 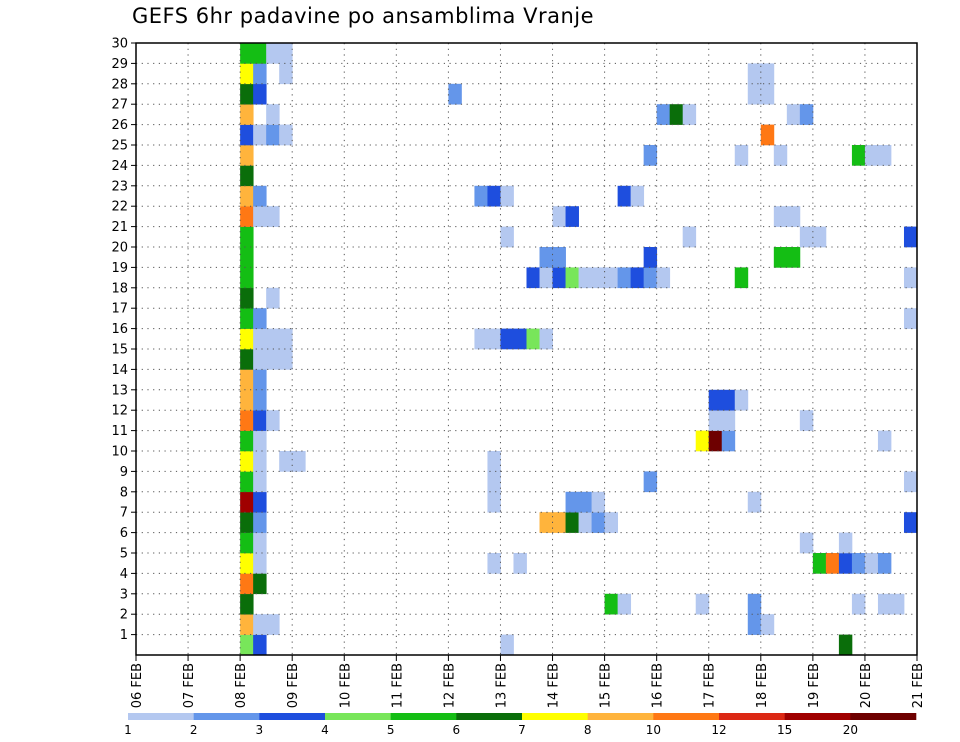 I want to click on x-tick-label: 16 FEB, so click(x=658, y=685).